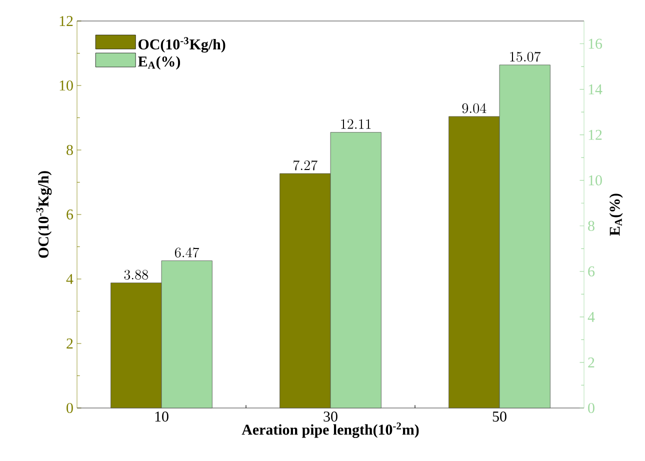 The image size is (645, 461). What do you see at coordinates (182, 45) in the screenshot?
I see `legend-label: OC(10$^{-3}$Kg/h)` at bounding box center [182, 45].